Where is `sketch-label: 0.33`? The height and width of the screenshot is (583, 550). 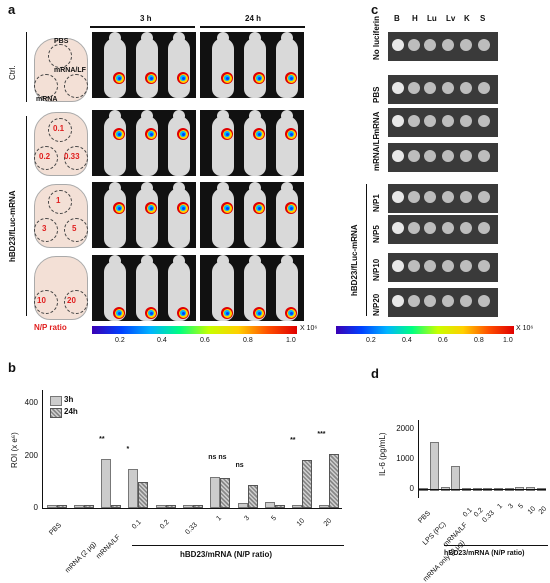 sketch-label: 0.33 is located at coordinates (72, 156).